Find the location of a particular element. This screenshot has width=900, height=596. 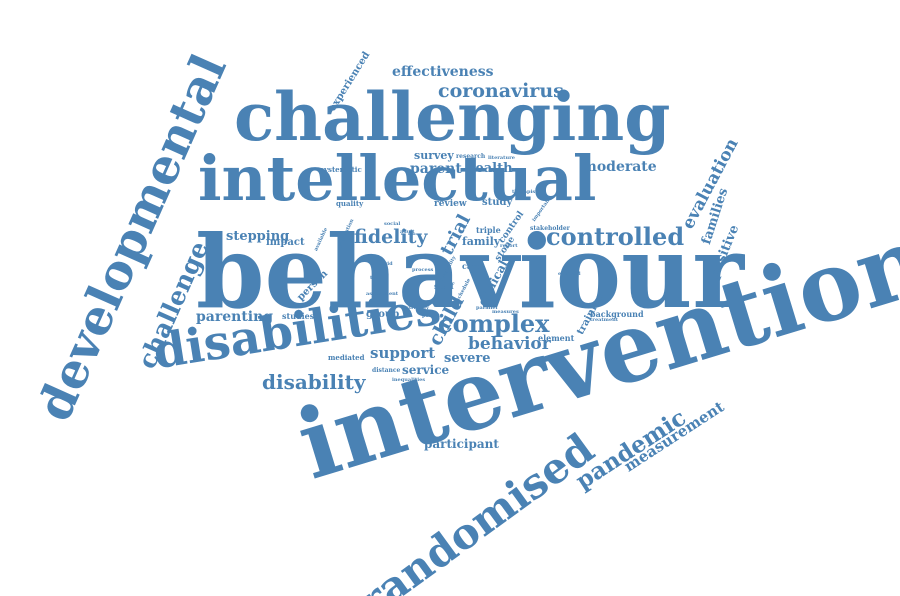

word-distance: distance is located at coordinates (386, 370).